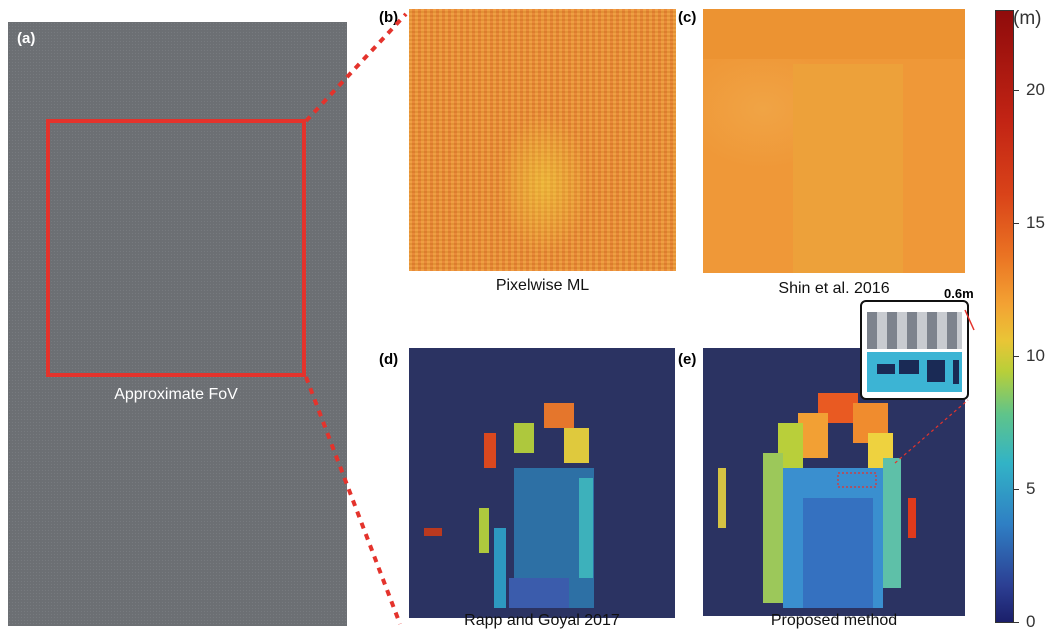 The height and width of the screenshot is (636, 1049). What do you see at coordinates (1035, 223) in the screenshot?
I see `colorbar-tick-label: 15` at bounding box center [1035, 223].